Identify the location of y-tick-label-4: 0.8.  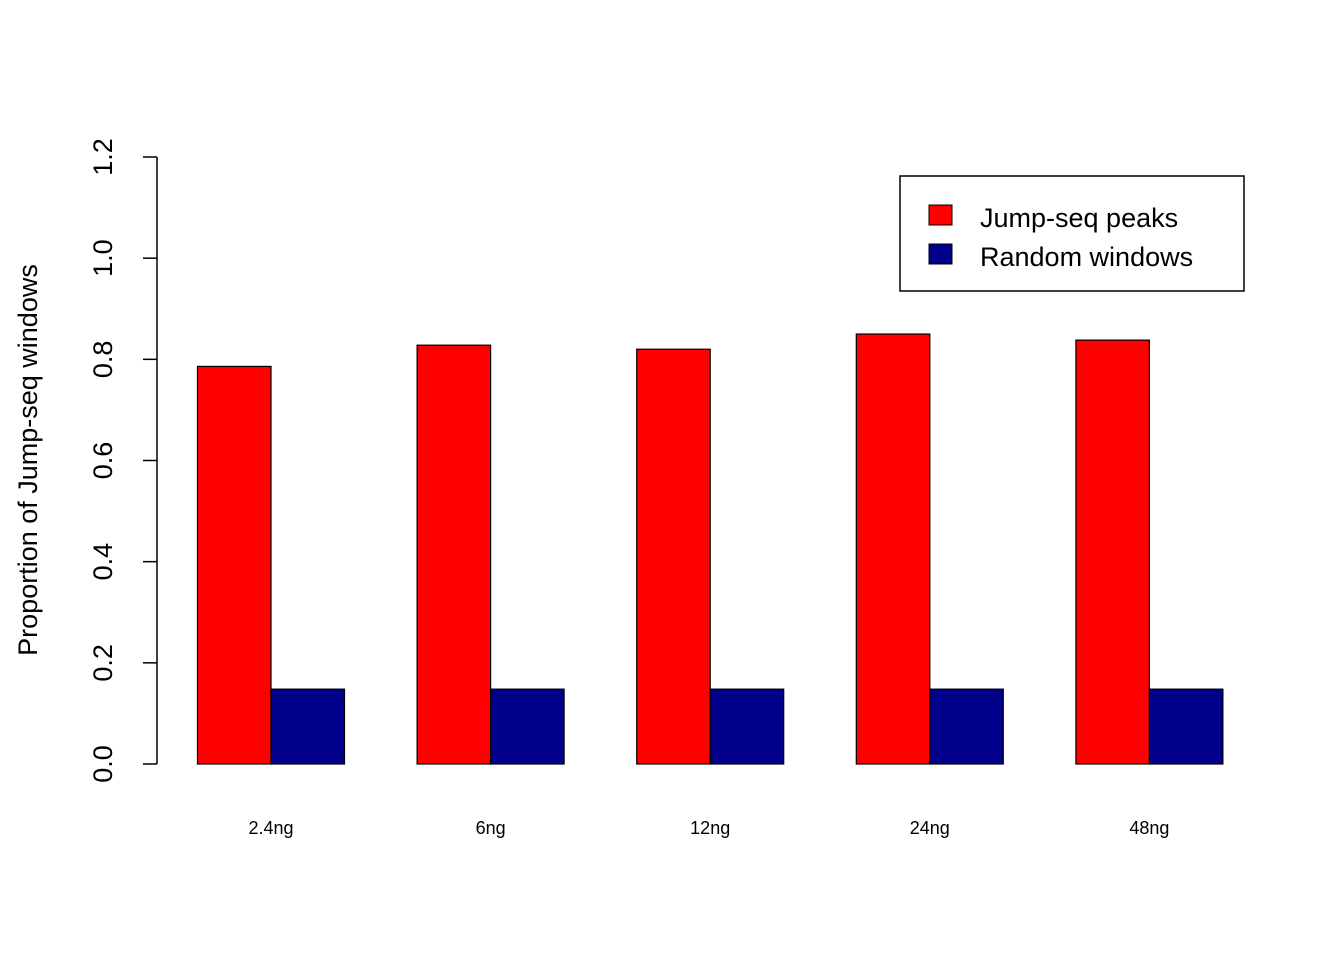
(103, 360).